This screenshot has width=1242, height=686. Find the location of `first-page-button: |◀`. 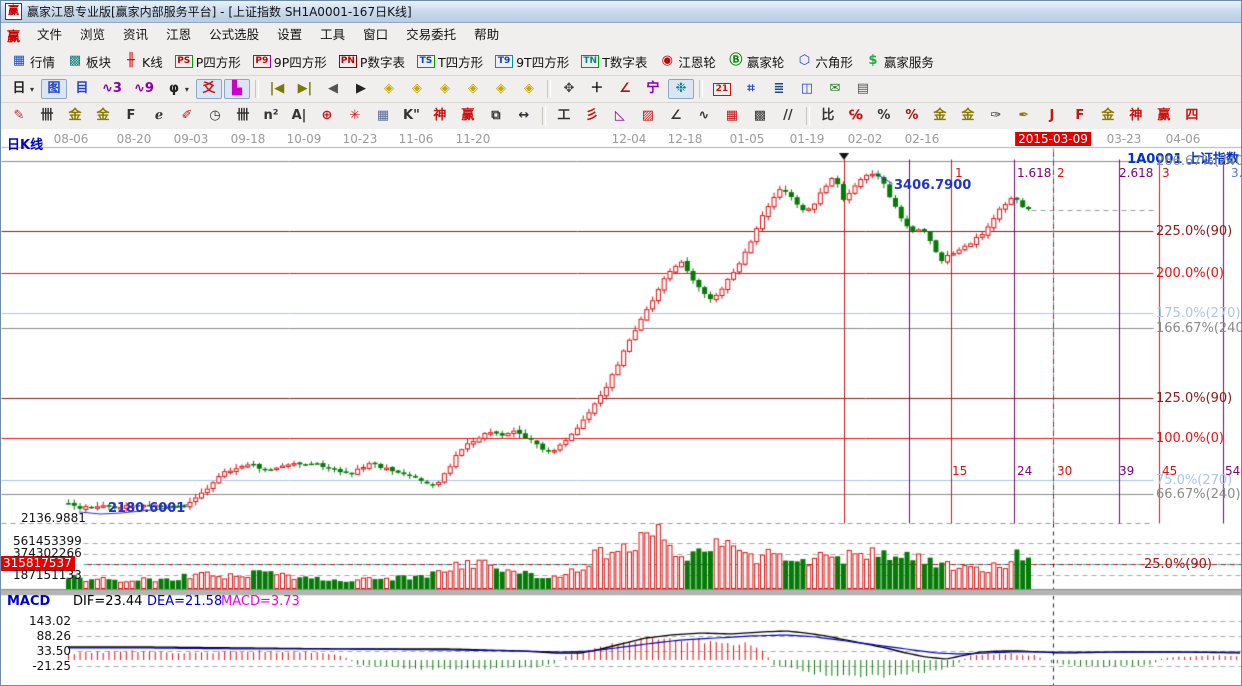

first-page-button: |◀ is located at coordinates (277, 89).